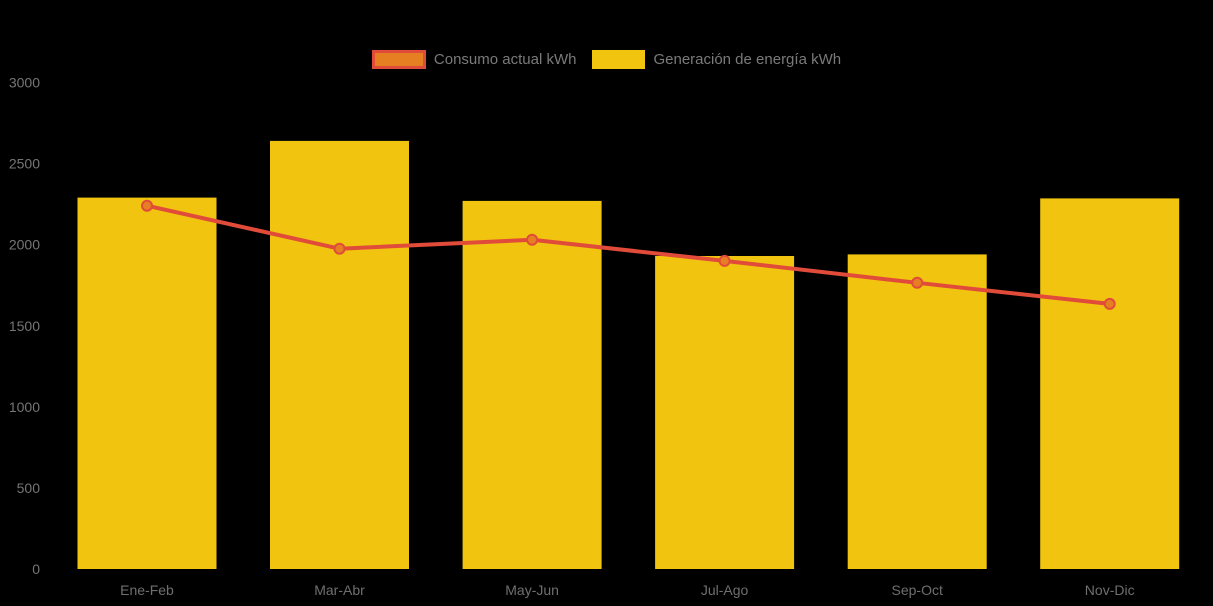  What do you see at coordinates (339, 354) in the screenshot?
I see `bar-Mar-Abr` at bounding box center [339, 354].